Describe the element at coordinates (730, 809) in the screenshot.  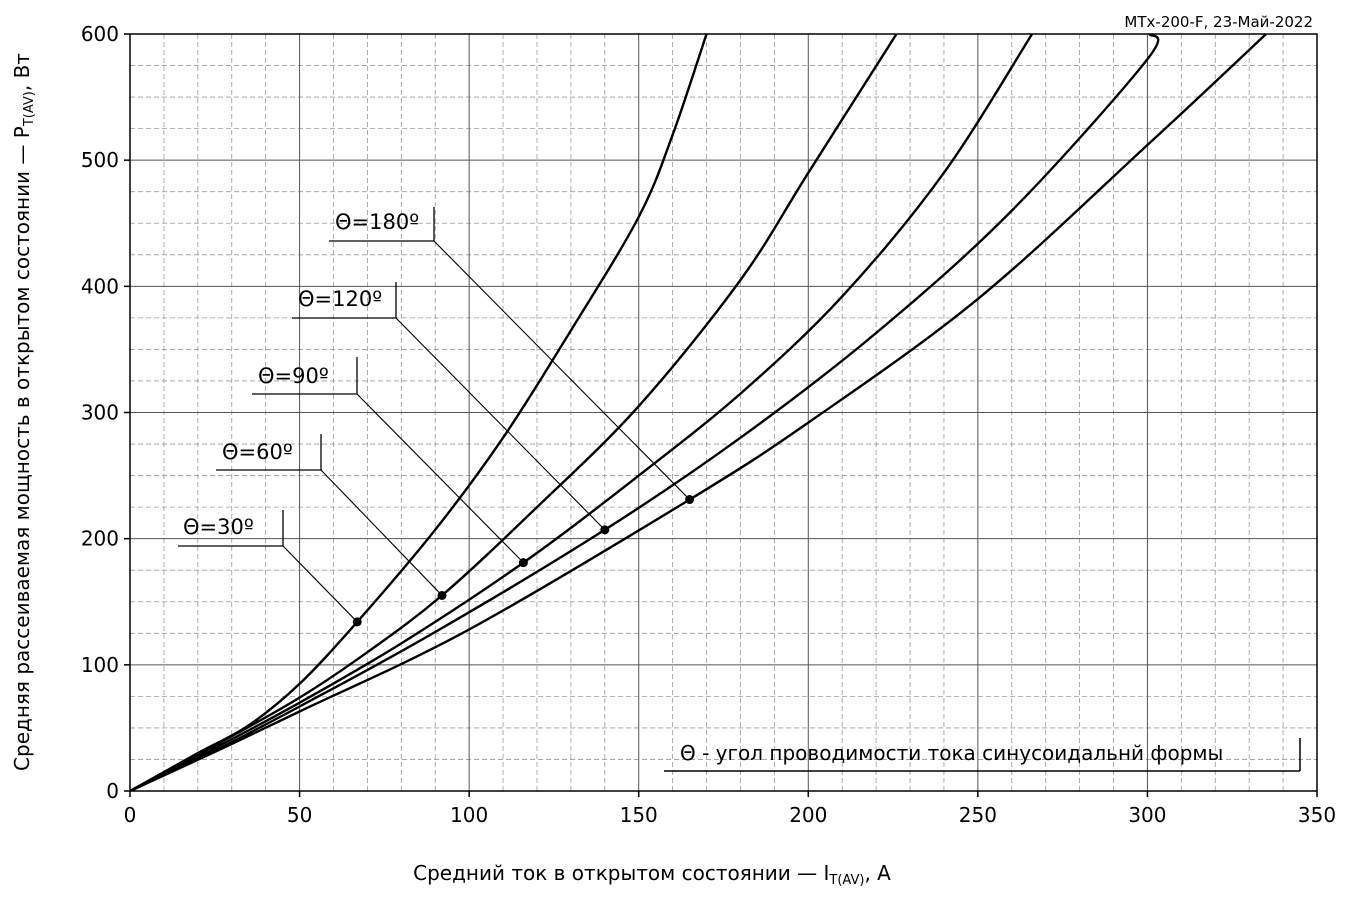
I see `x-tick-labels: 0 50 100 150 200 250 300 350` at that location.